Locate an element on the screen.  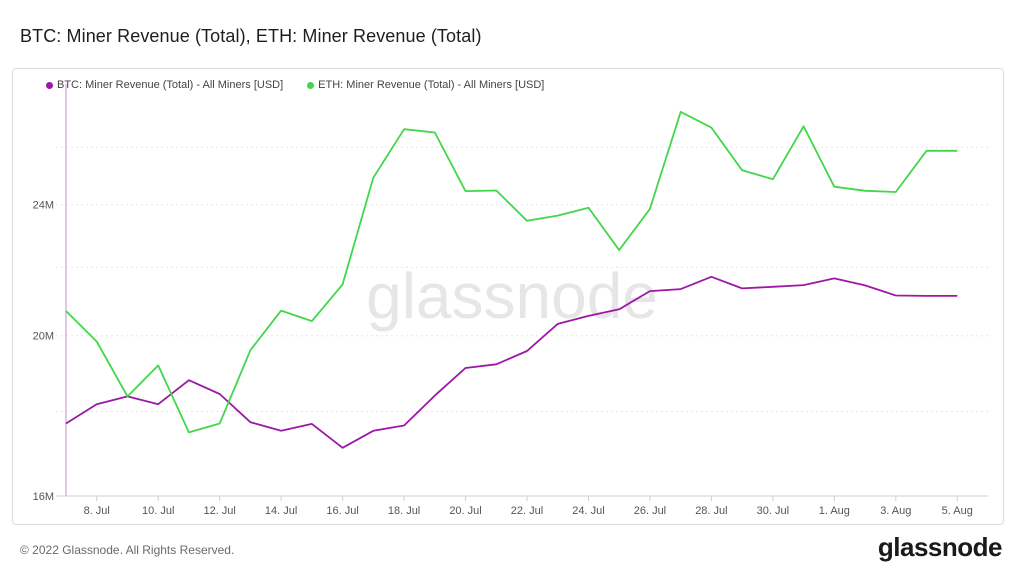
y-axis-ticks: 16M 20M 24M is located at coordinates (43, 351).